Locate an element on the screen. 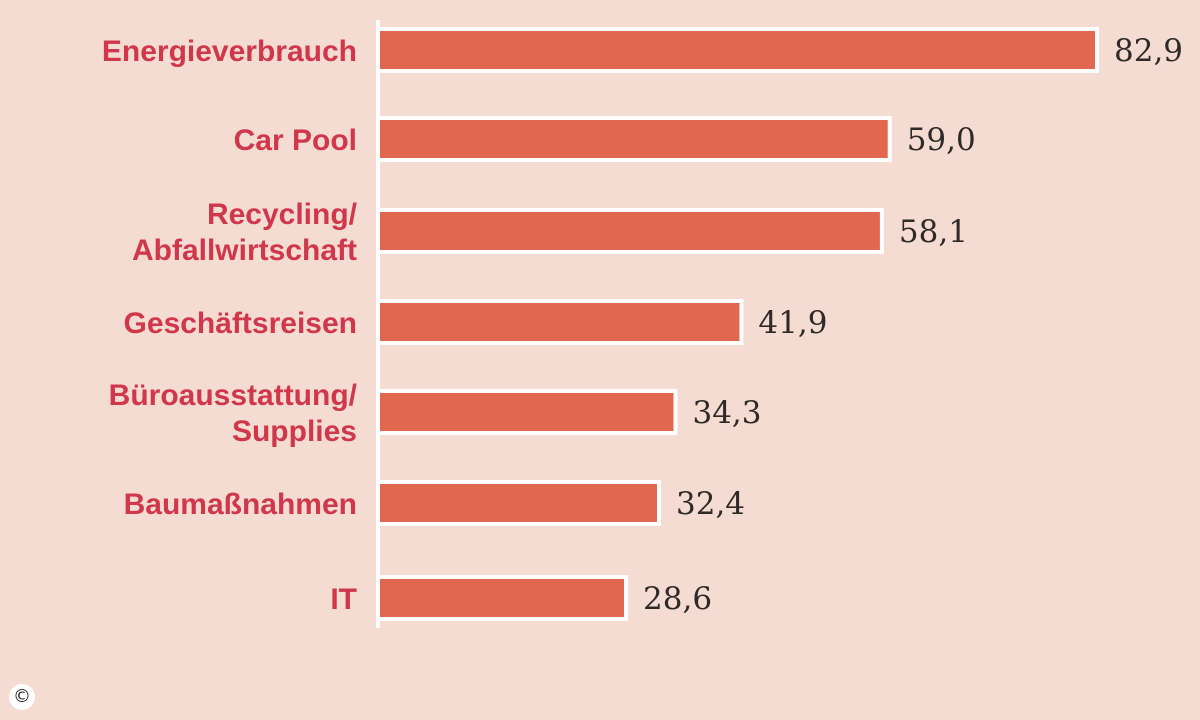  category-label-4-line-1: Supplies is located at coordinates (294, 431).